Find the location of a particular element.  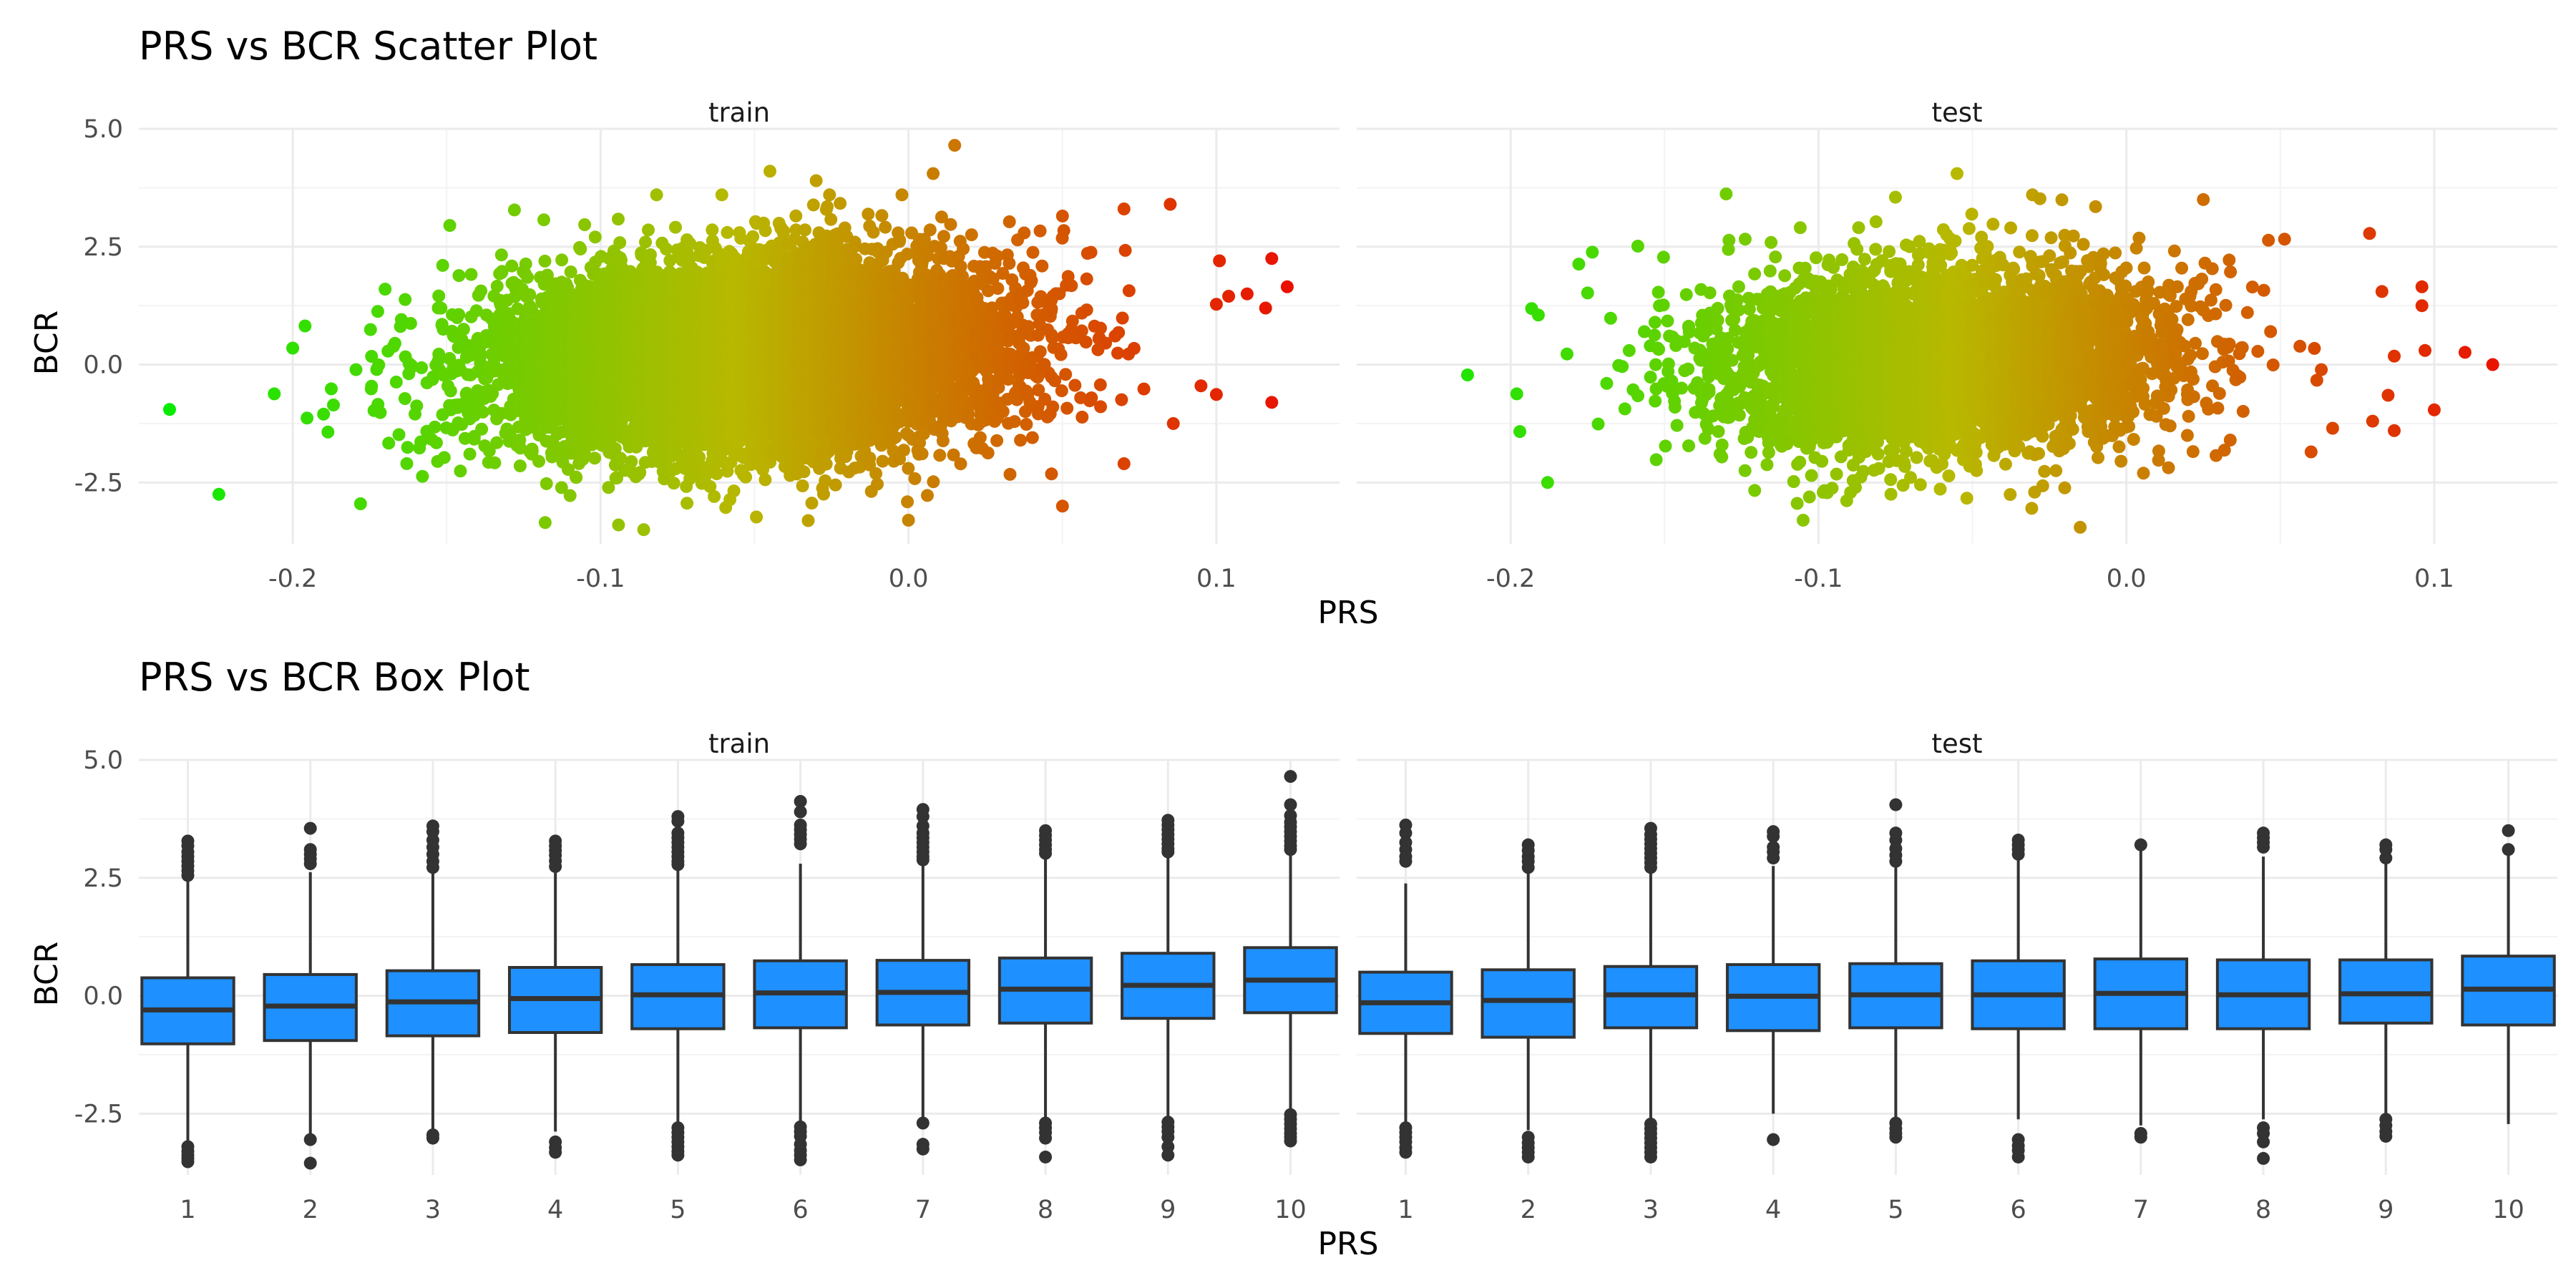

scatter-strip-train: train is located at coordinates (739, 112).